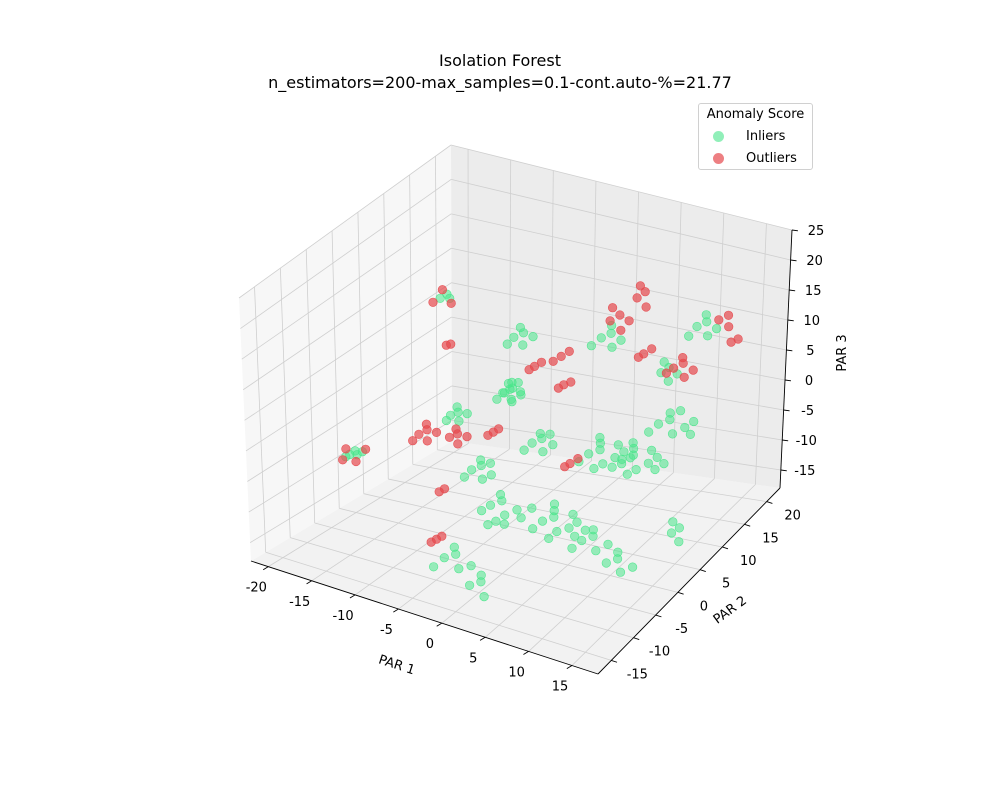 This screenshot has width=1000, height=800. Describe the element at coordinates (816, 231) in the screenshot. I see `z-tick-label: 25` at that location.